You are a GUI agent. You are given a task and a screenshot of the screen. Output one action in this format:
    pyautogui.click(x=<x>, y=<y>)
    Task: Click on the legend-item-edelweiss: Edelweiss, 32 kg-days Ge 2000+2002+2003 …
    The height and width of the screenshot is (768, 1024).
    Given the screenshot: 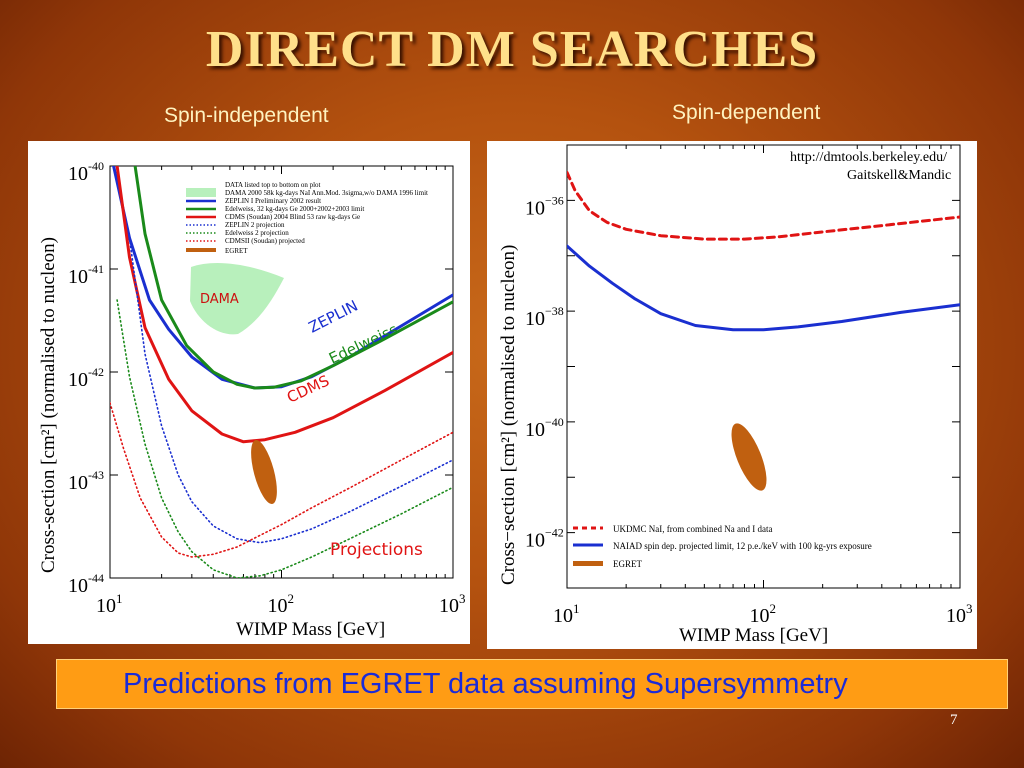 What is the action you would take?
    pyautogui.click(x=294, y=209)
    